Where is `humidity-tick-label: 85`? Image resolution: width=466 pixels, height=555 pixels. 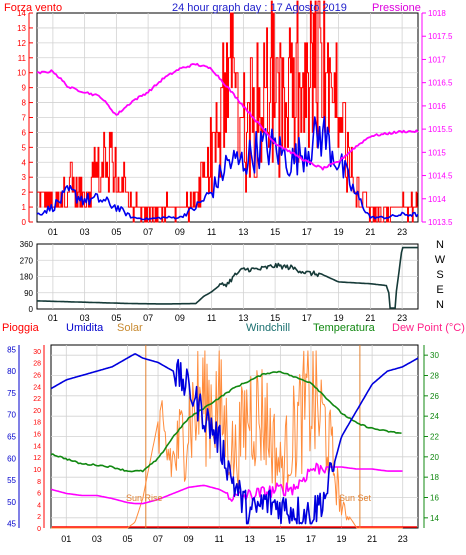
humidity-tick-label: 85 is located at coordinates (11, 349).